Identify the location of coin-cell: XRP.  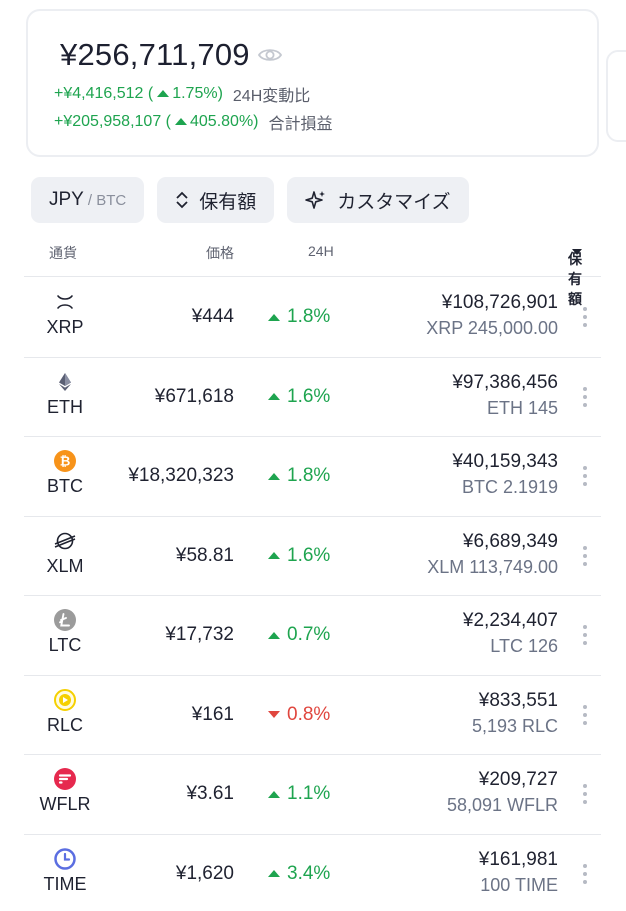
(65, 314).